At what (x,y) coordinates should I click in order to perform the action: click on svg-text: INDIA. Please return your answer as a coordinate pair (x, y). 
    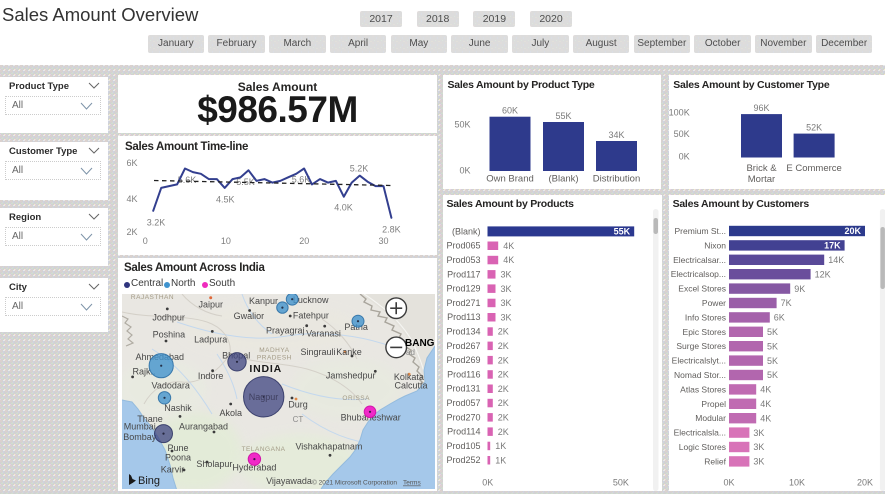
    Looking at the image, I should click on (265, 369).